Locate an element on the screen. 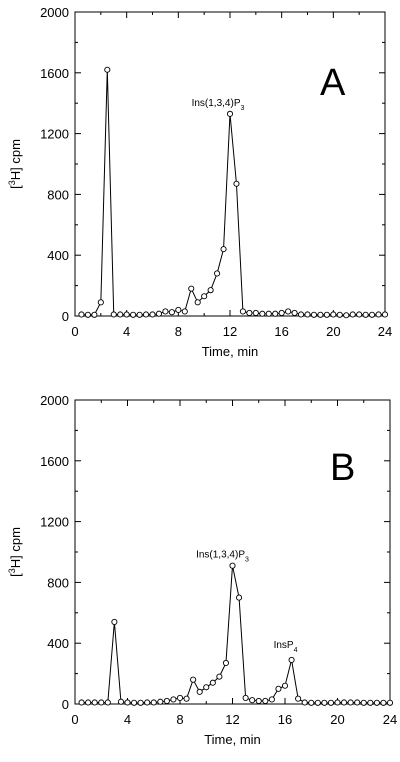  panel-label: B is located at coordinates (342, 468).